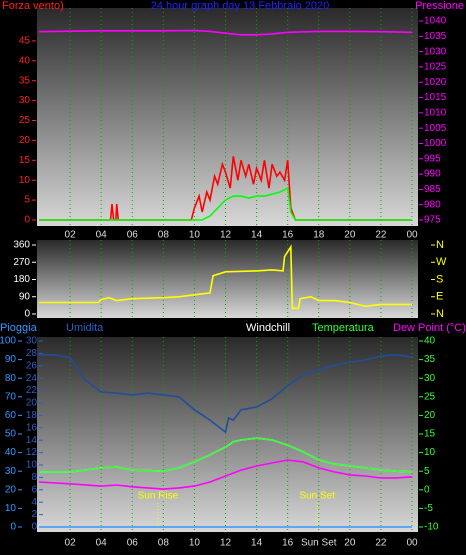 Image resolution: width=466 pixels, height=555 pixels. What do you see at coordinates (319, 543) in the screenshot?
I see `x-tick-label: Sun Set` at bounding box center [319, 543].